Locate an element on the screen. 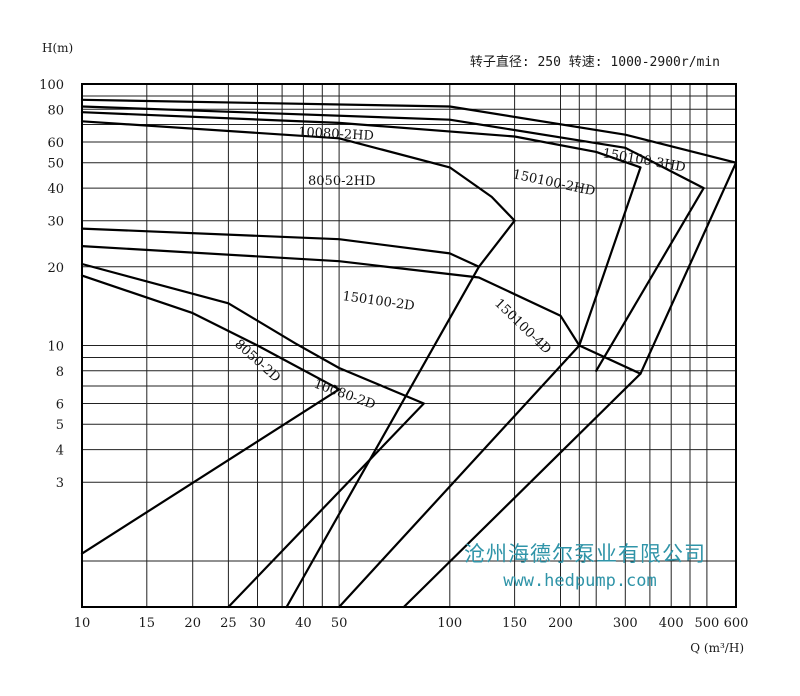 The image size is (800, 696). x-tick-label: 300 is located at coordinates (625, 623).